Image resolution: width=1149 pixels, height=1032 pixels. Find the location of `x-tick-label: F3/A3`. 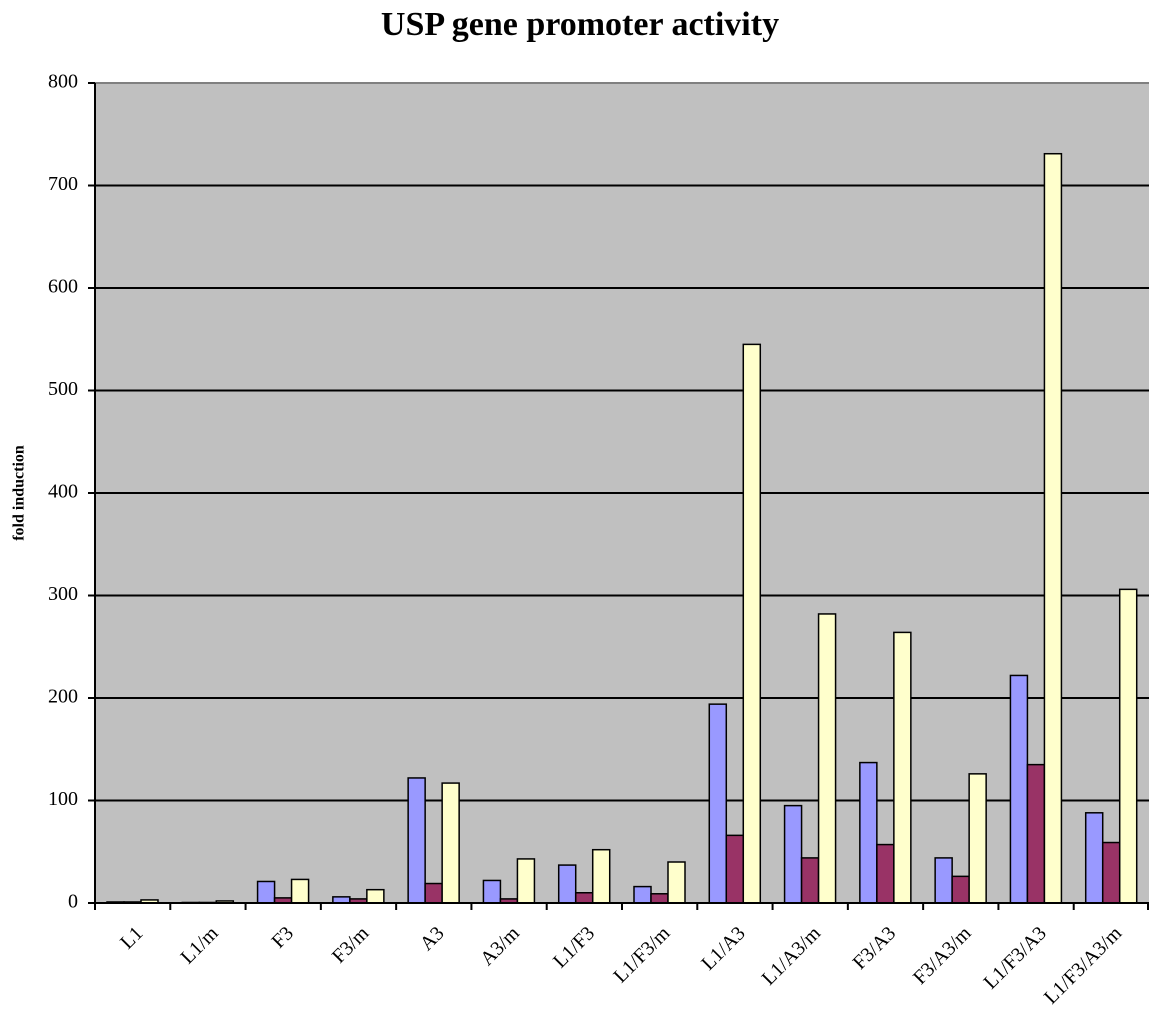

x-tick-label: F3/A3 is located at coordinates (875, 948).